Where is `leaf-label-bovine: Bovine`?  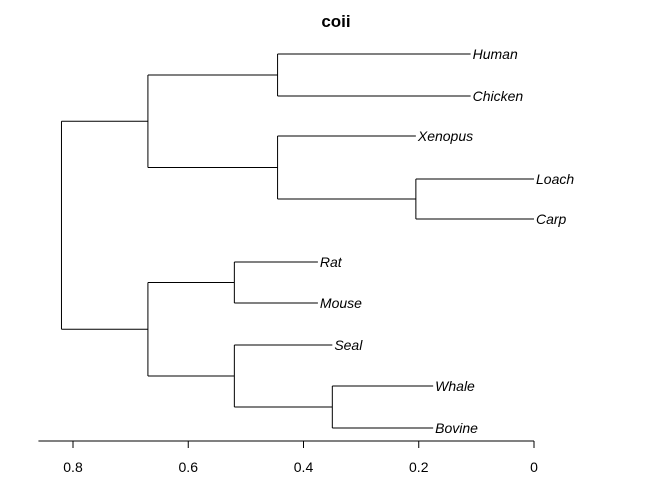 leaf-label-bovine: Bovine is located at coordinates (456, 428).